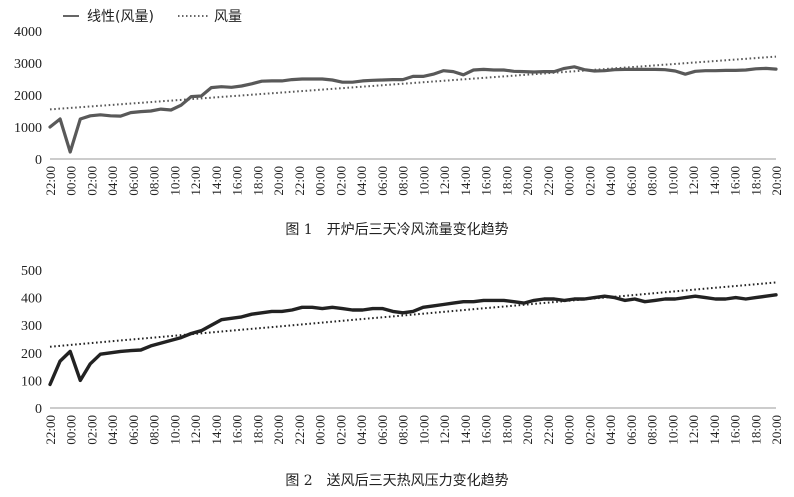 The height and width of the screenshot is (497, 794). What do you see at coordinates (28, 64) in the screenshot?
I see `y-tick-label: 3000` at bounding box center [28, 64].